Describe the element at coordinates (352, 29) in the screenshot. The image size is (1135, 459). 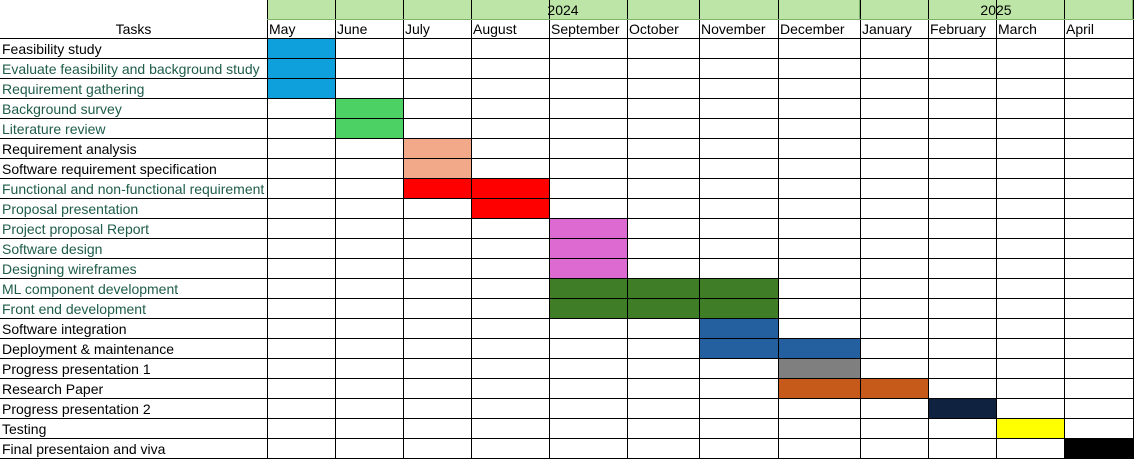
I see `month-header-june: June` at that location.